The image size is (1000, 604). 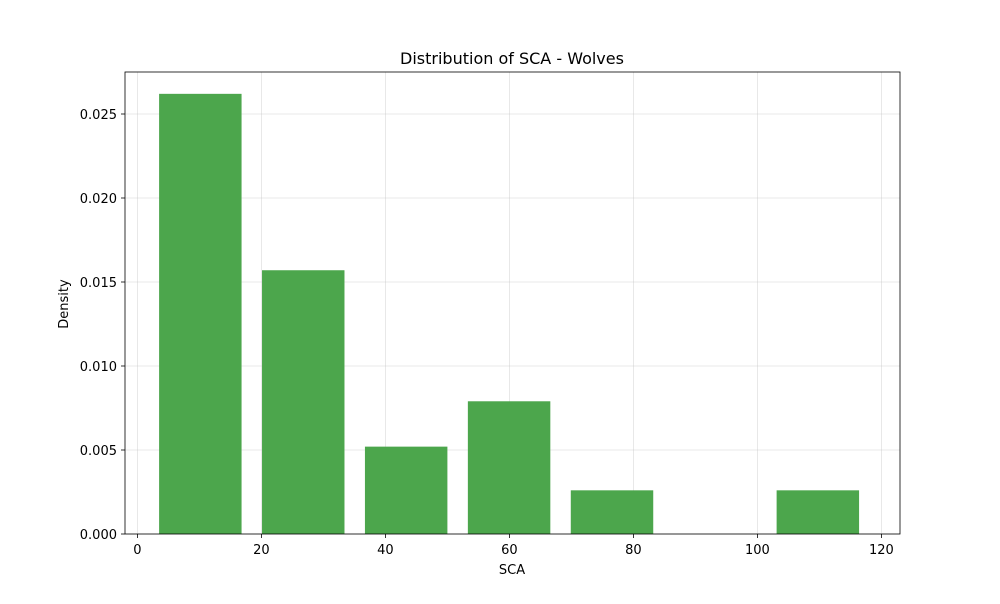 I want to click on x-tick-label: 40, so click(x=385, y=550).